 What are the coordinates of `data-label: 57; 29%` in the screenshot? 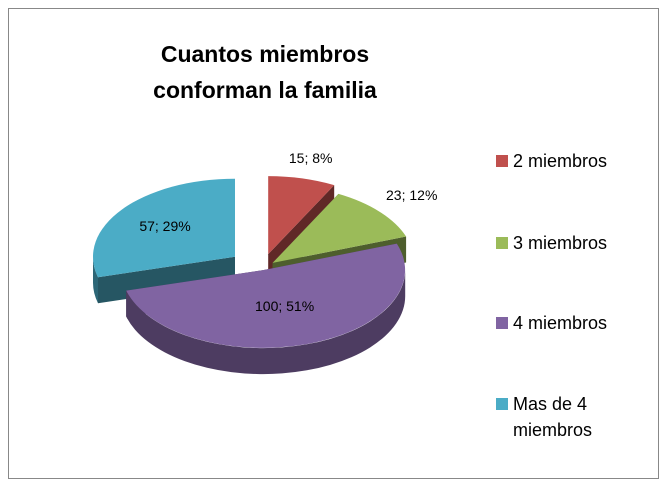 It's located at (164, 226).